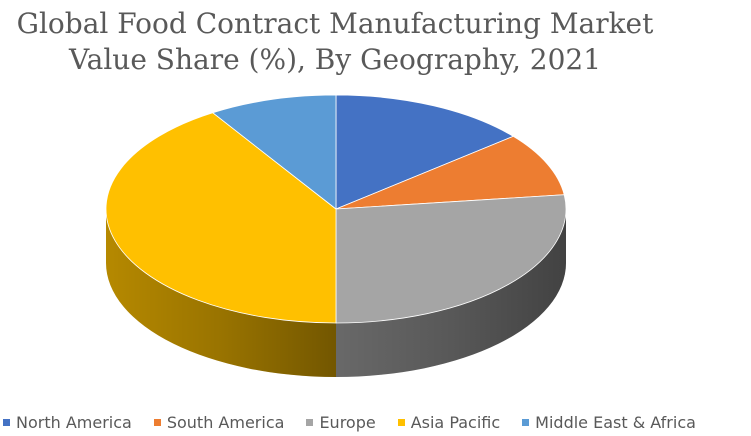 This screenshot has height=436, width=751. Describe the element at coordinates (451, 259) in the screenshot. I see `pie-slice-europe` at that location.